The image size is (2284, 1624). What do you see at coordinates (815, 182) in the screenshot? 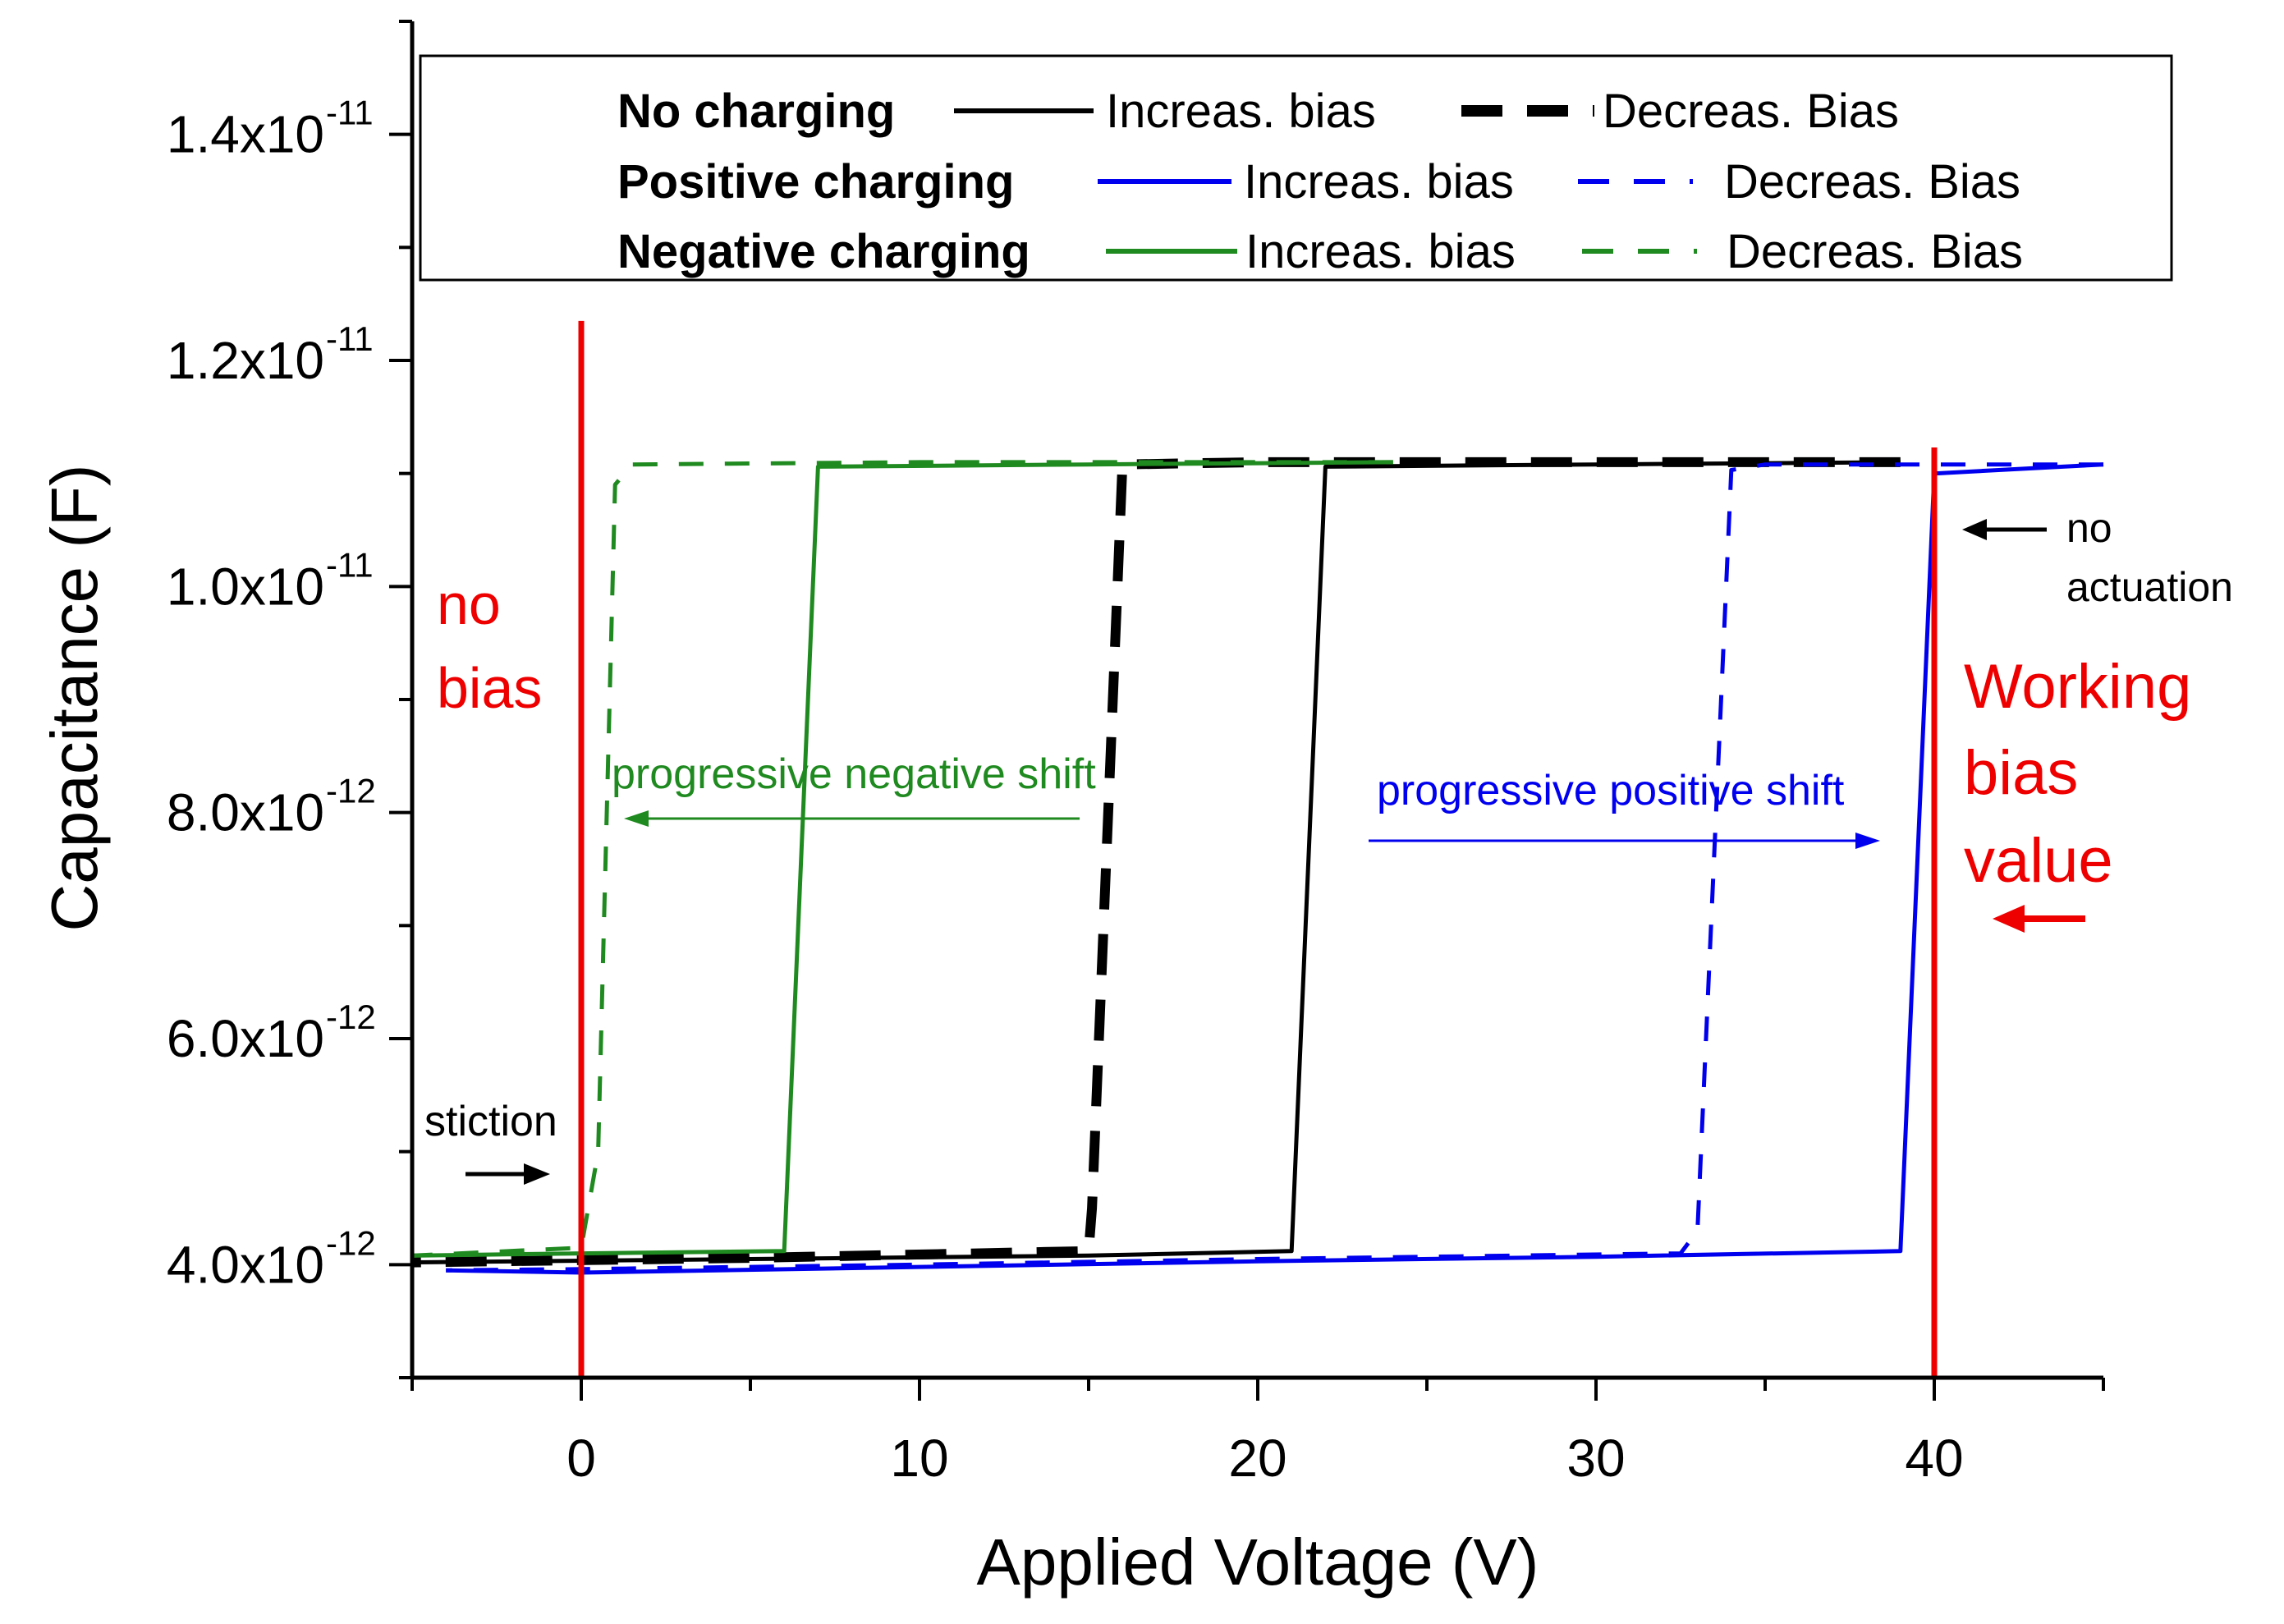
I see `legend-group-label: Positive charging` at bounding box center [815, 182].